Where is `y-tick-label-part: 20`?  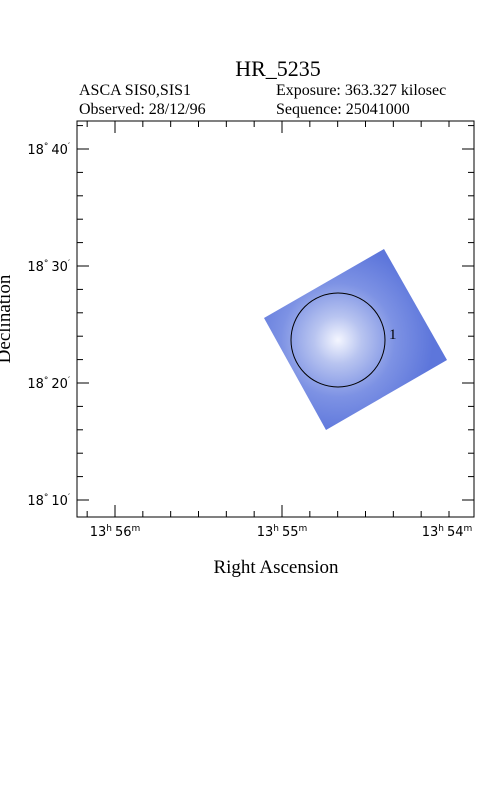
y-tick-label-part: 20 is located at coordinates (59, 384).